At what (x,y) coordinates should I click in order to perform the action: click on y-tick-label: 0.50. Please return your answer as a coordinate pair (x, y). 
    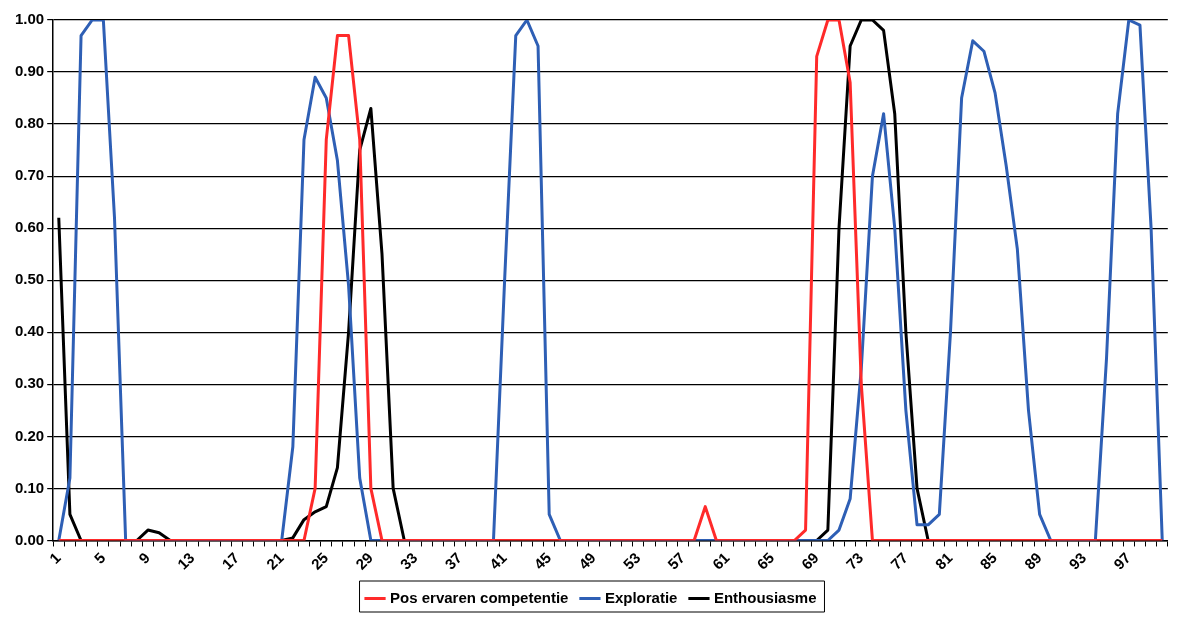
    Looking at the image, I should click on (29, 279).